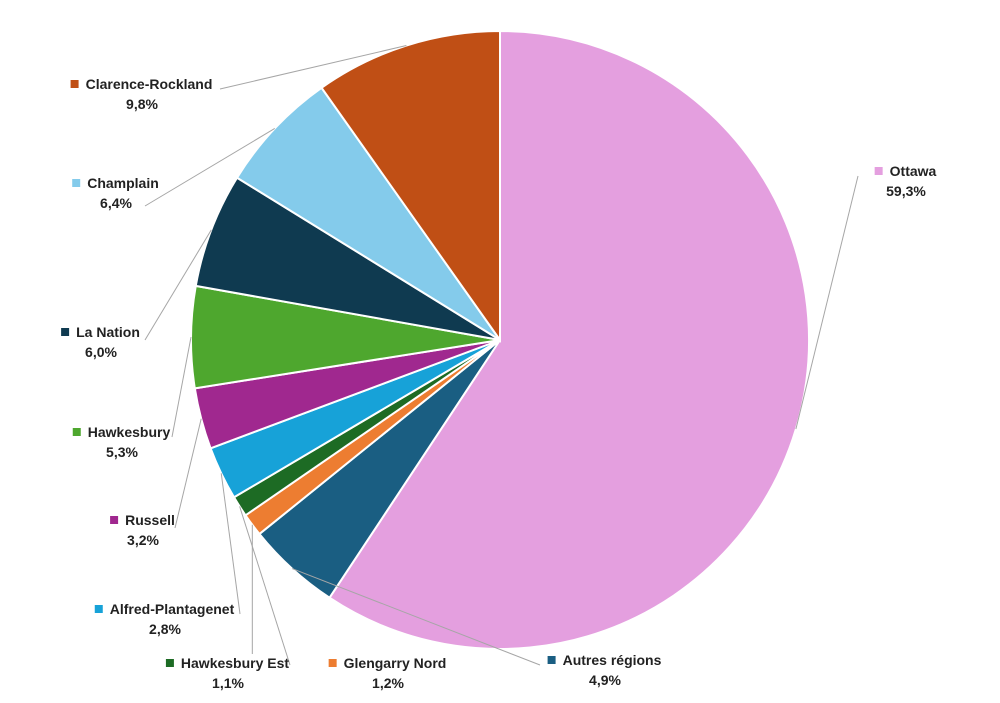 The width and height of the screenshot is (1000, 703). What do you see at coordinates (265, 586) in the screenshot?
I see `leader-line-hawkesbury-est` at bounding box center [265, 586].